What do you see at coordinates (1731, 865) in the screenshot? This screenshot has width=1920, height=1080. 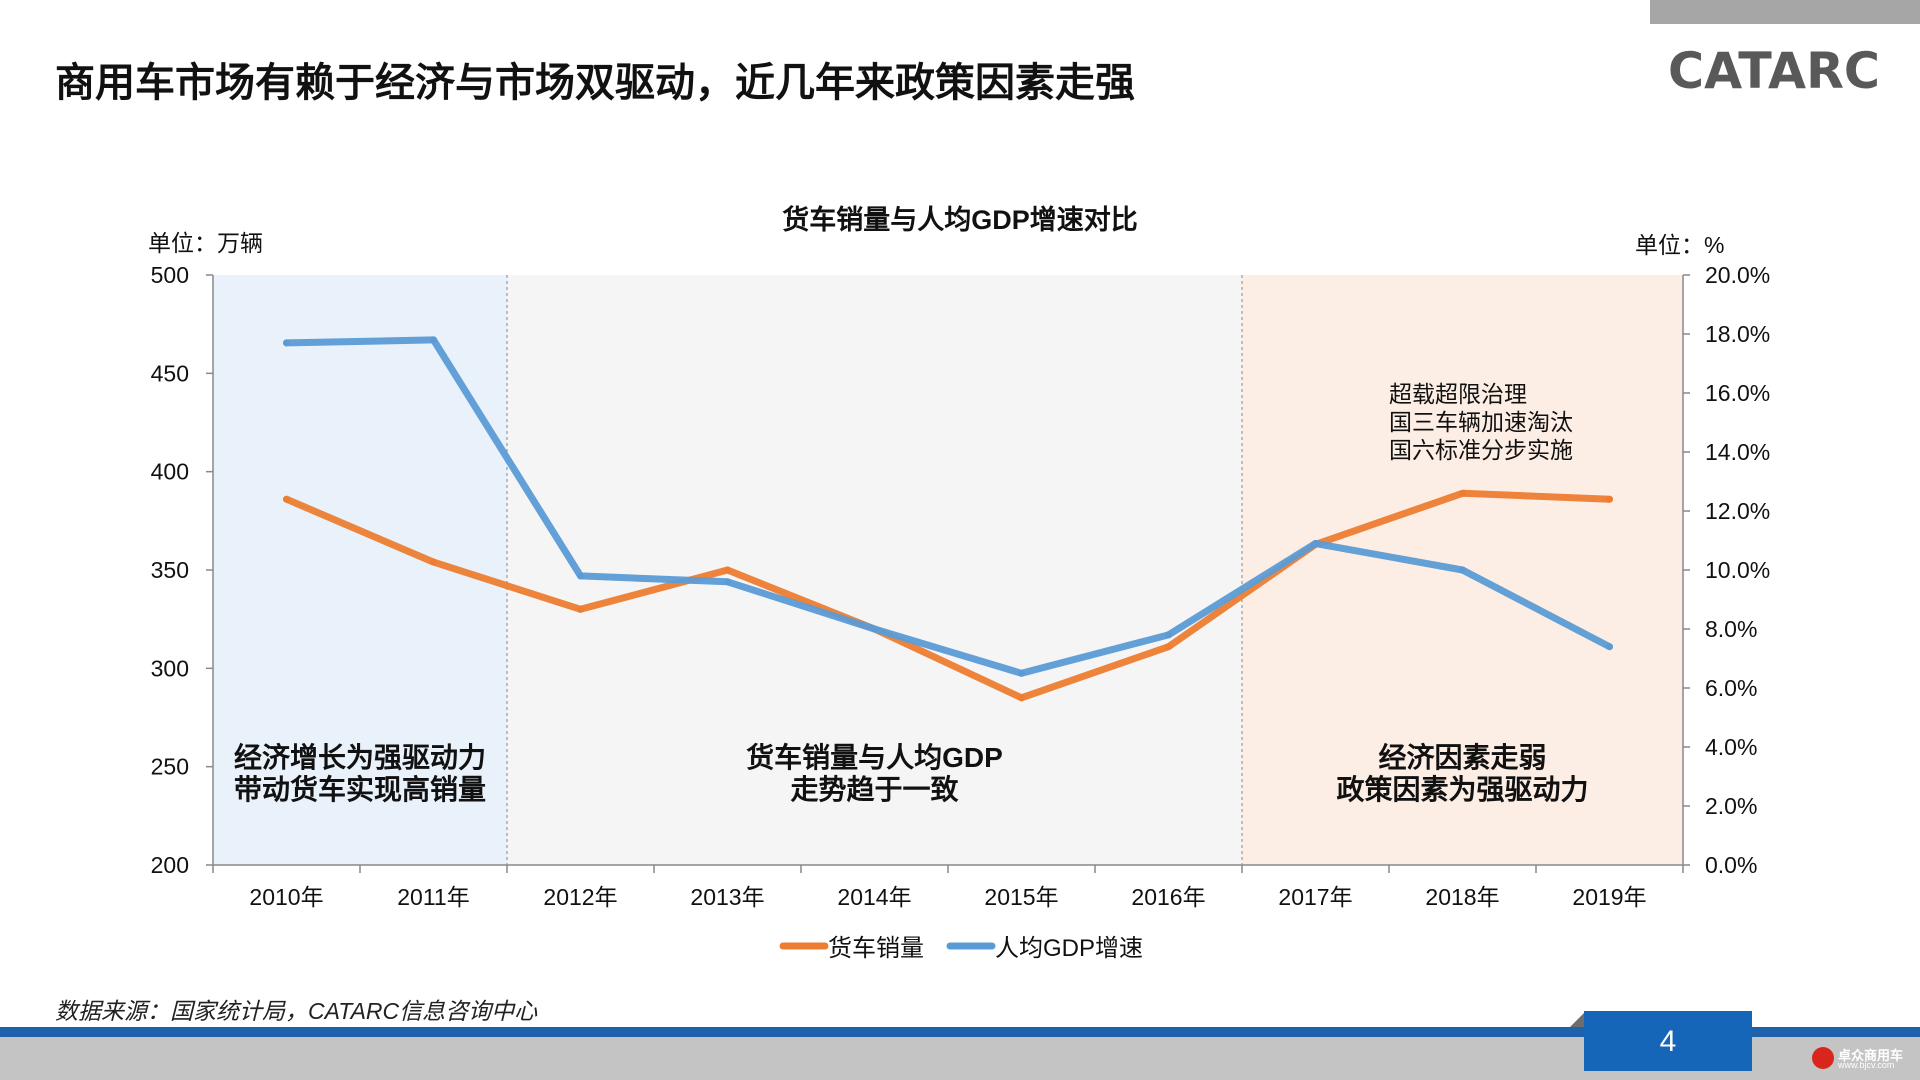 I see `right-tick-label: 0.0%` at bounding box center [1731, 865].